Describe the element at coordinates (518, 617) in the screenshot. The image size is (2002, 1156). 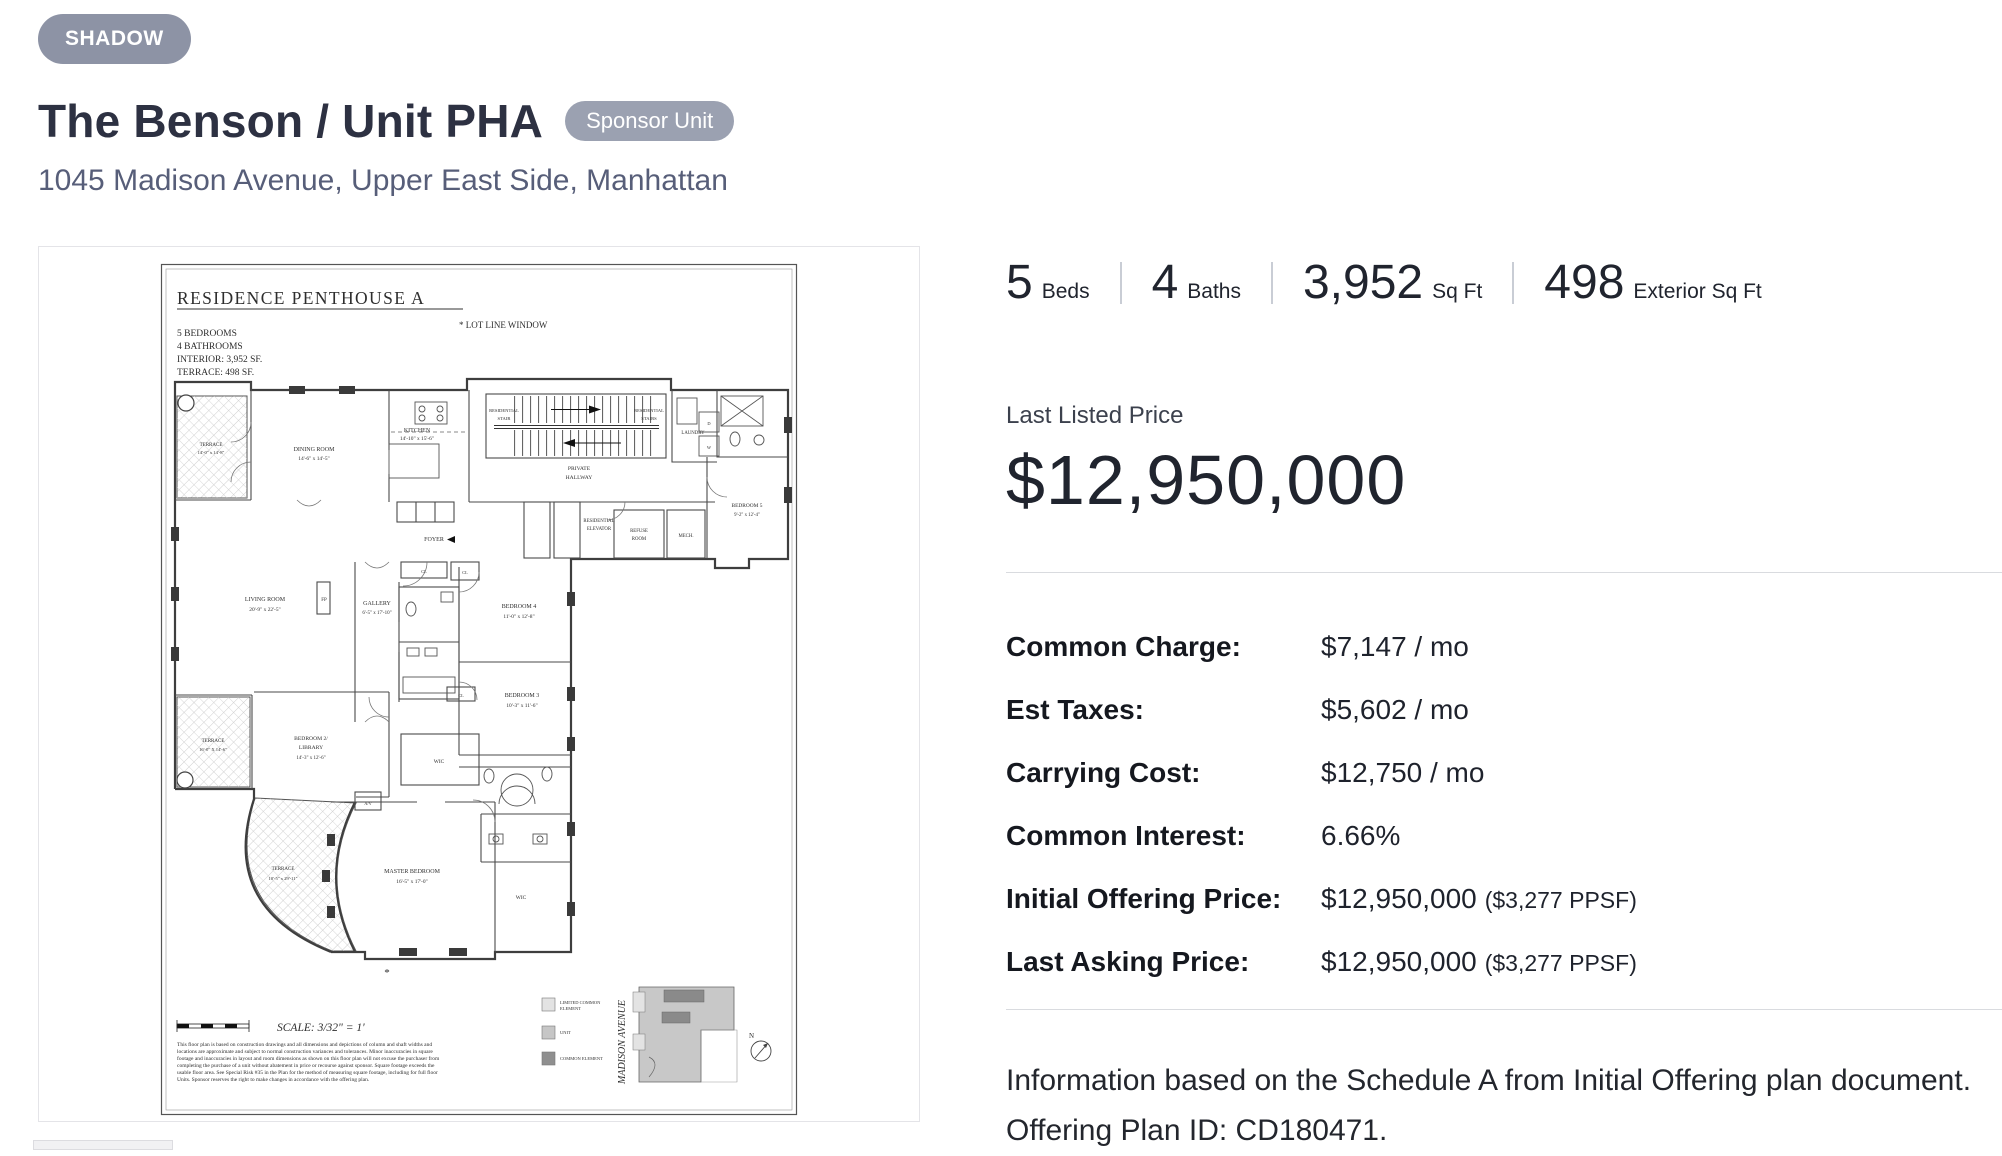
I see `svg-text: 11'-0" x 12'-8"` at that location.